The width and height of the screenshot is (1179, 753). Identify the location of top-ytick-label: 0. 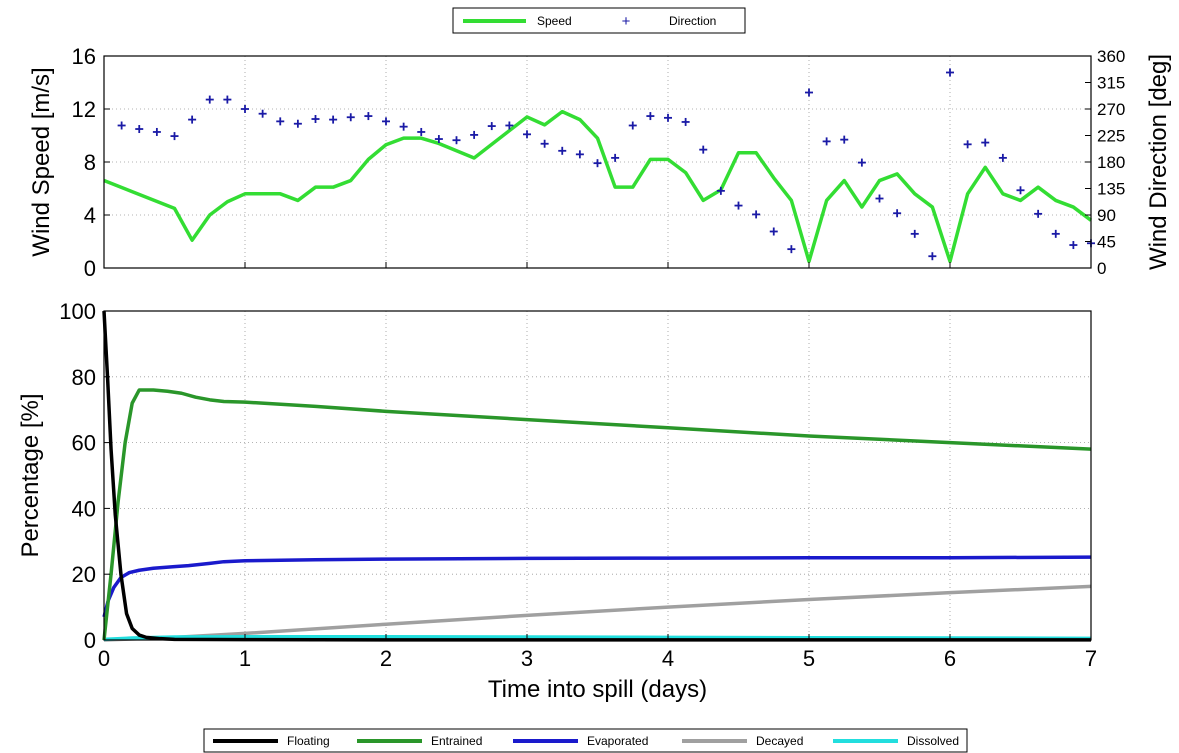
(90, 268).